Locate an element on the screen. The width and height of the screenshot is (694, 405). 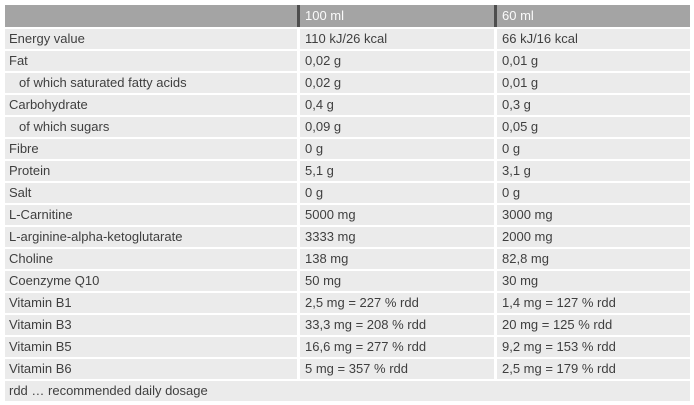
value-100ml: 5 mg = 357 % rdd is located at coordinates (395, 369).